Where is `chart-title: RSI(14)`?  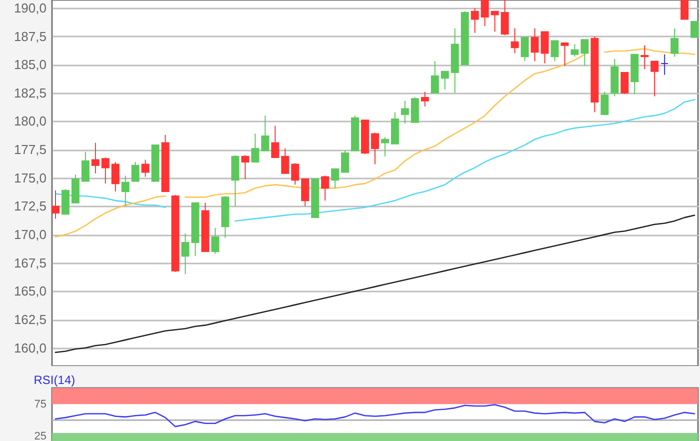 chart-title: RSI(14) is located at coordinates (55, 380).